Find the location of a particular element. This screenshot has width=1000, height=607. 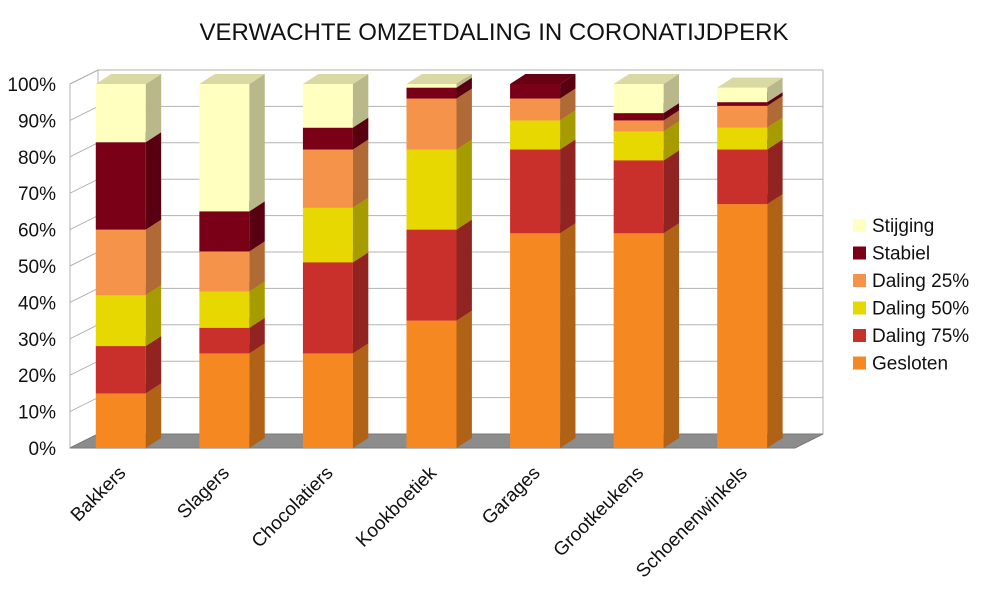

y-tick-label: 60% is located at coordinates (37, 231).